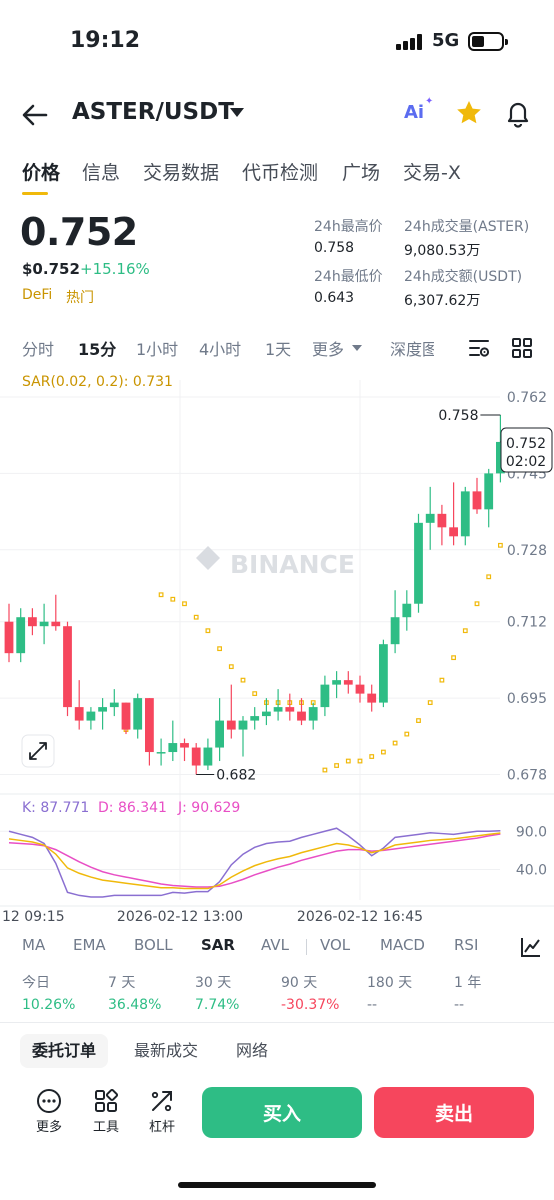  What do you see at coordinates (282, 1112) in the screenshot?
I see `buy-button: 买入` at bounding box center [282, 1112].